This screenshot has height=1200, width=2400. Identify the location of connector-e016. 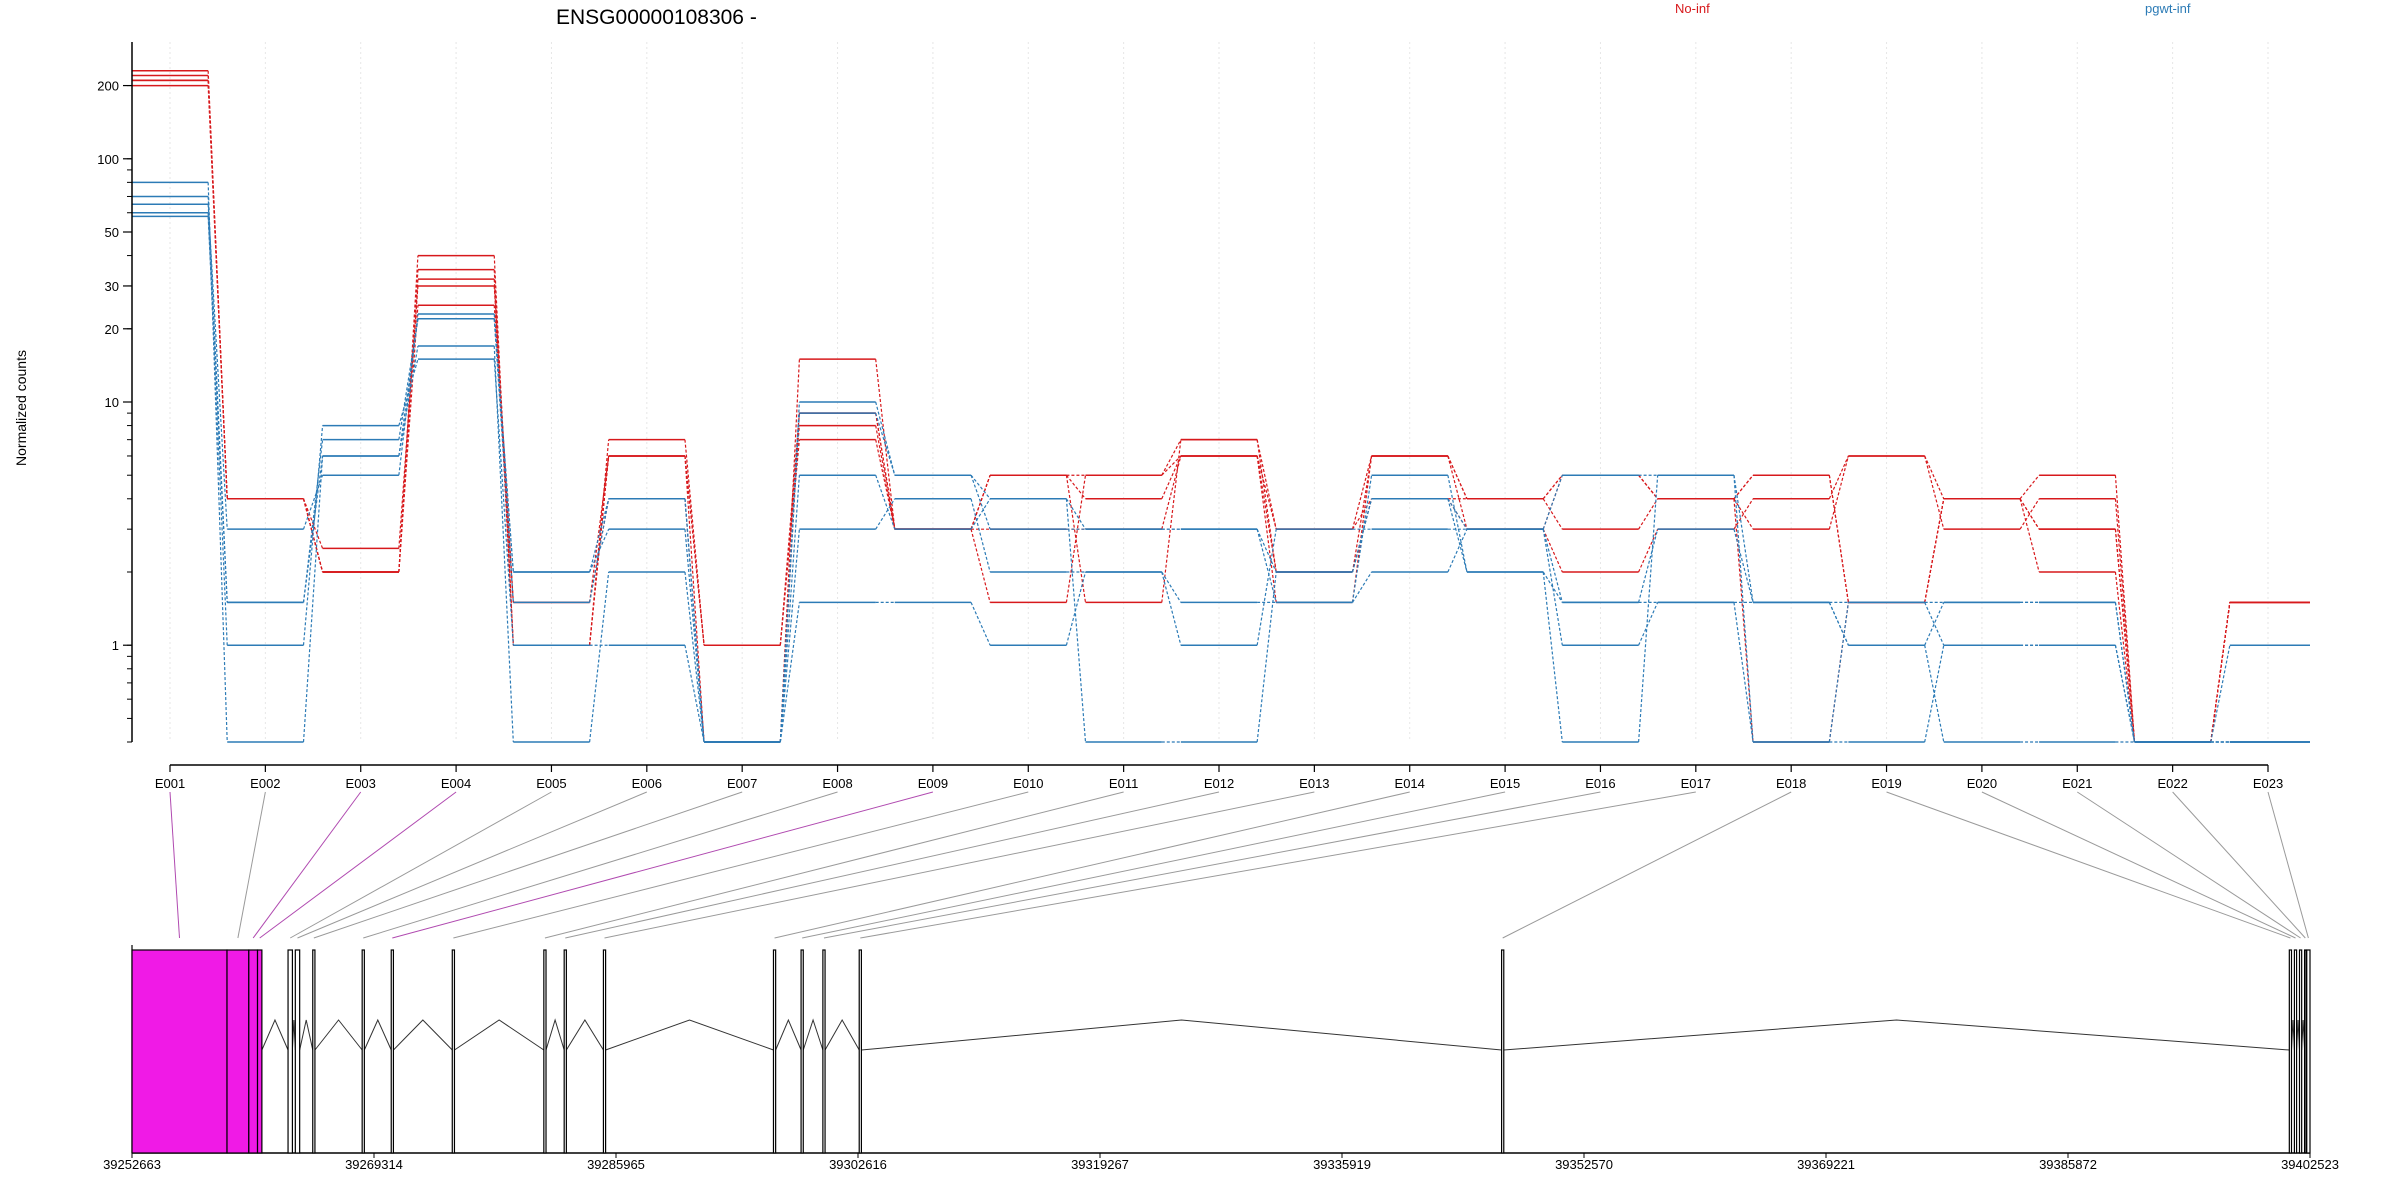
(1212, 865).